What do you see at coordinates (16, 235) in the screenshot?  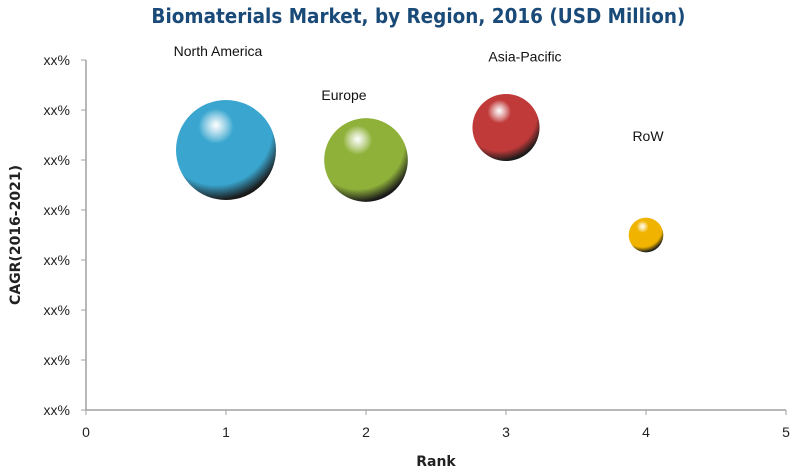 I see `y-axis-label: CAGR(2016-2021)` at bounding box center [16, 235].